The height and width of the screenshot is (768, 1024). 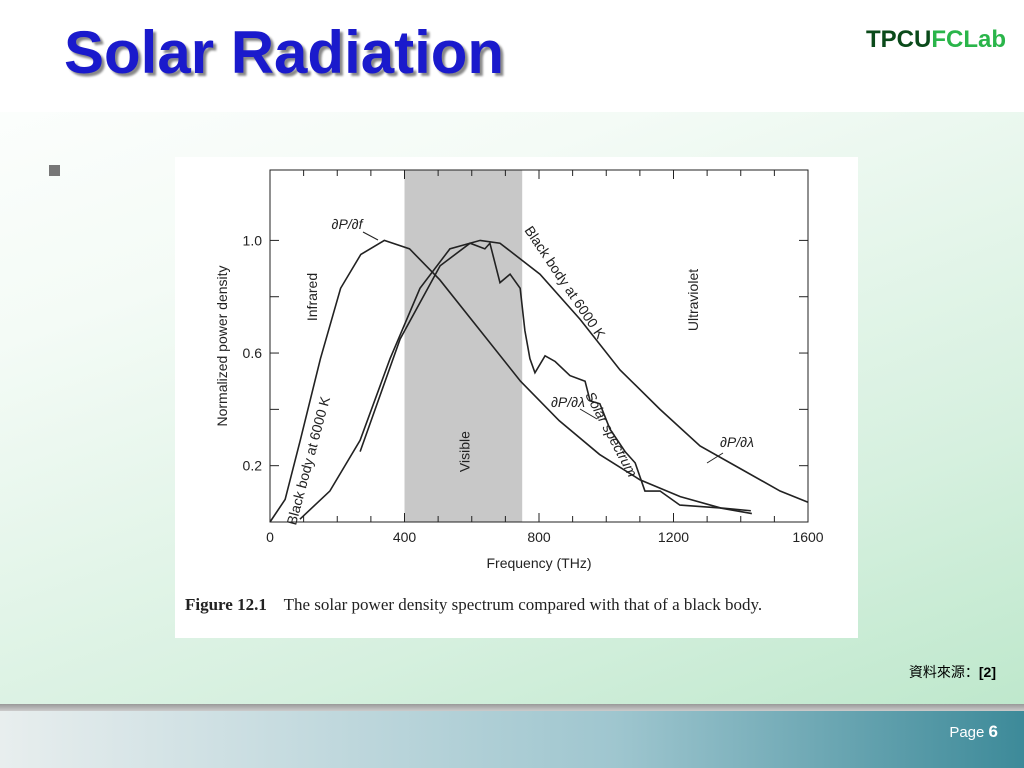 I want to click on logo-part: FCLab, so click(x=968, y=39).